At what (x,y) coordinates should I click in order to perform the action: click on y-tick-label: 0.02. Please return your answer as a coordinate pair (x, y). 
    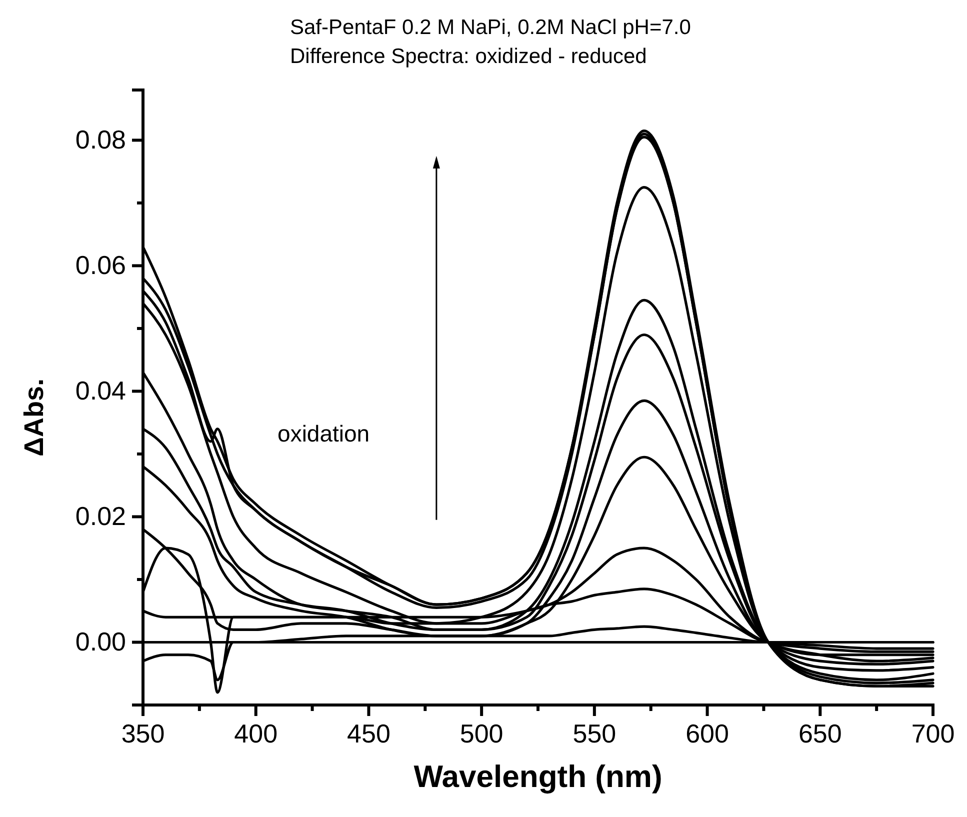
    Looking at the image, I should click on (100, 516).